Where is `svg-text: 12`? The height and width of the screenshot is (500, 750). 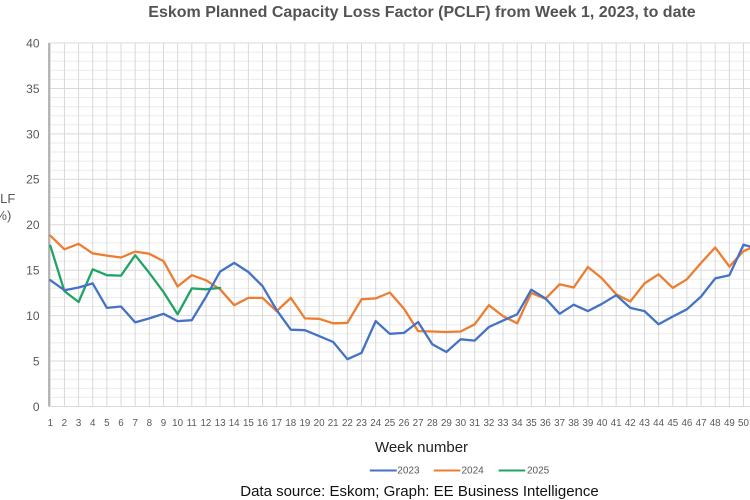 svg-text: 12 is located at coordinates (205, 423).